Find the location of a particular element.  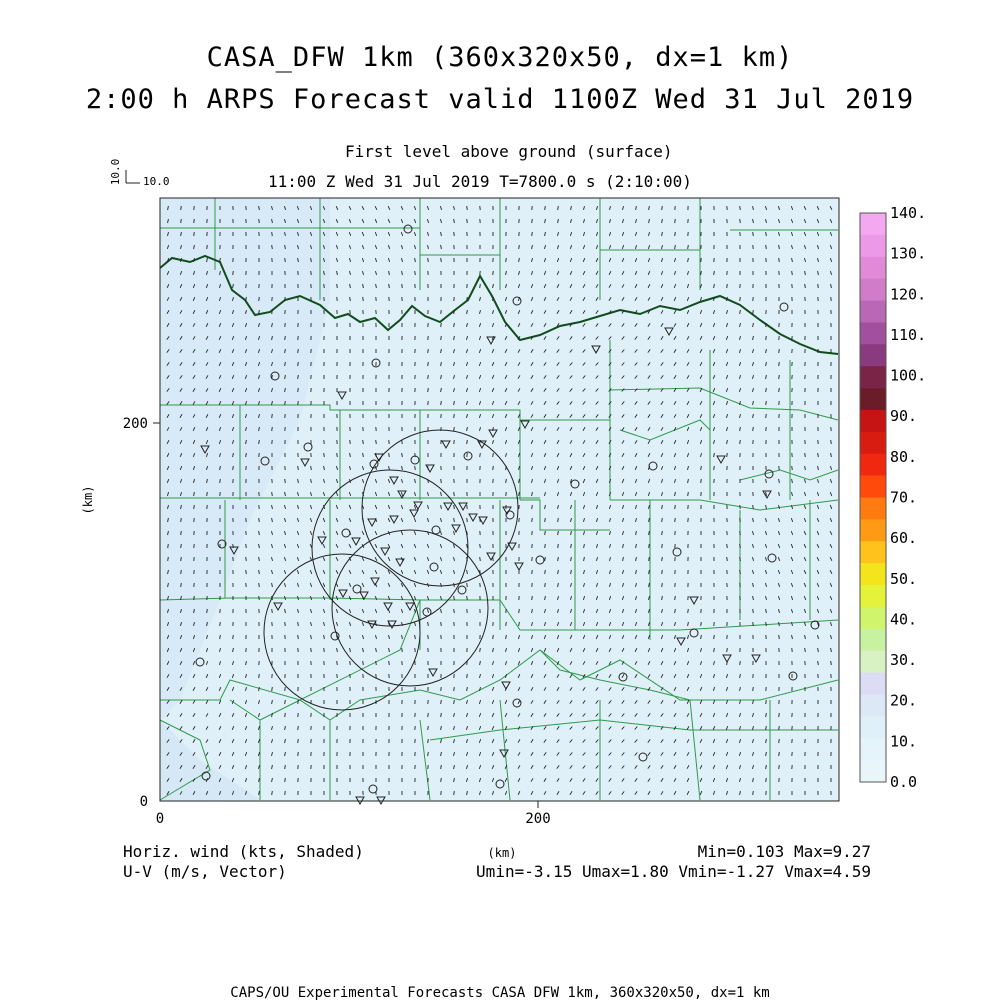

ref-vector-horizontal-label: 10.0 is located at coordinates (156, 181).